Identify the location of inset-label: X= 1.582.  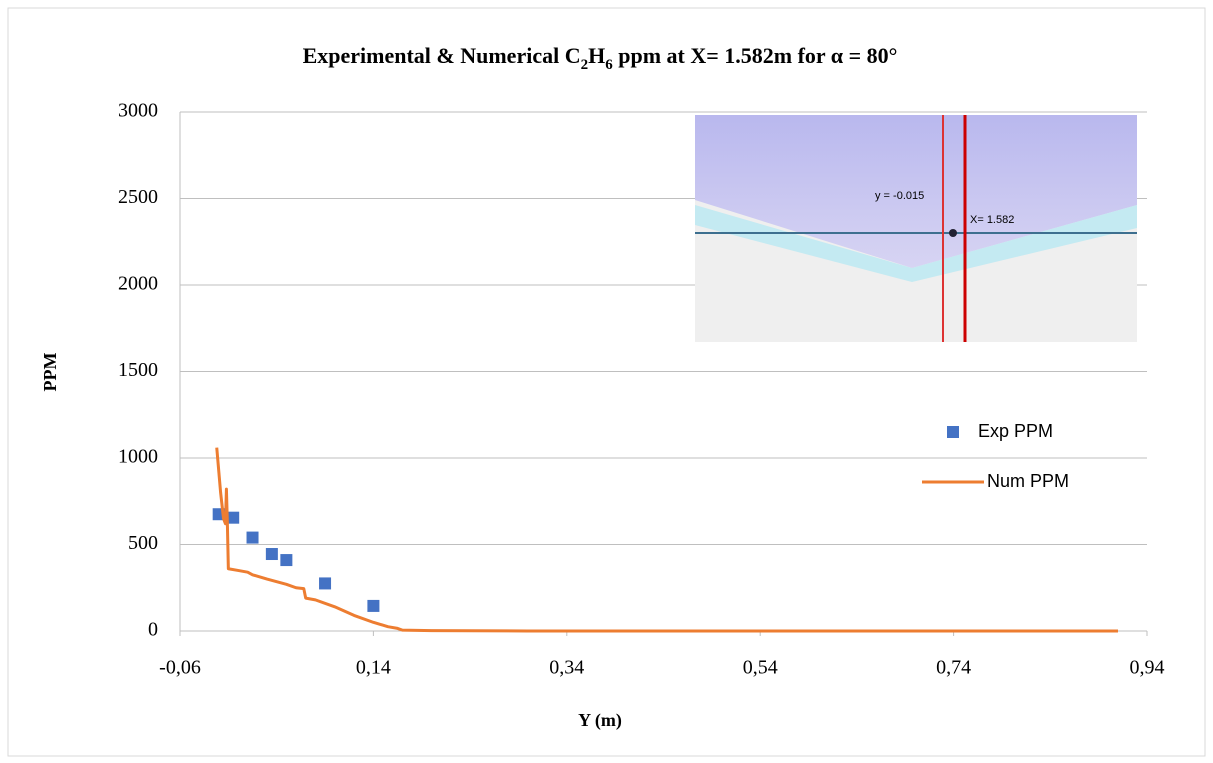
(992, 220).